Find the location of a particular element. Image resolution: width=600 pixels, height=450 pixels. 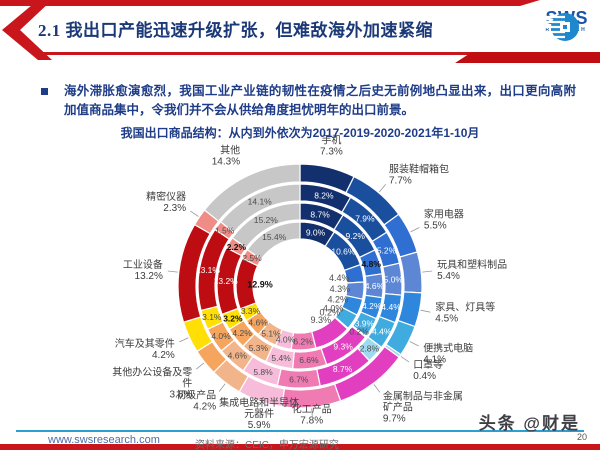

category-pct-label: 3.5% is located at coordinates (181, 394).